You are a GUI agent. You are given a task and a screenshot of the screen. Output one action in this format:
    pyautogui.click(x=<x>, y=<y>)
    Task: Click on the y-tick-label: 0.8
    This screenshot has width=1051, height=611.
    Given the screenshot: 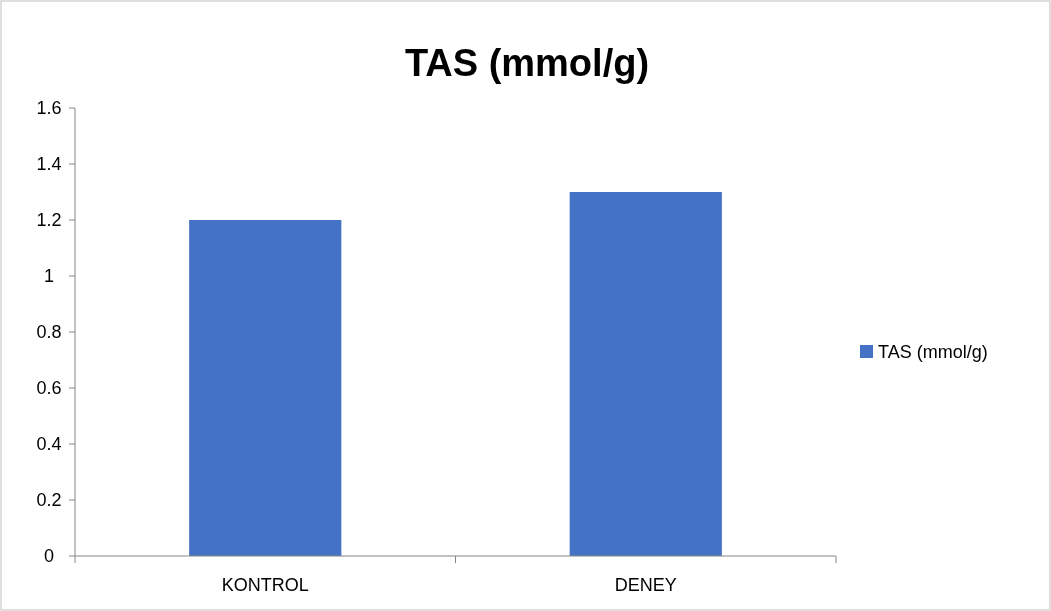 What is the action you would take?
    pyautogui.click(x=49, y=332)
    